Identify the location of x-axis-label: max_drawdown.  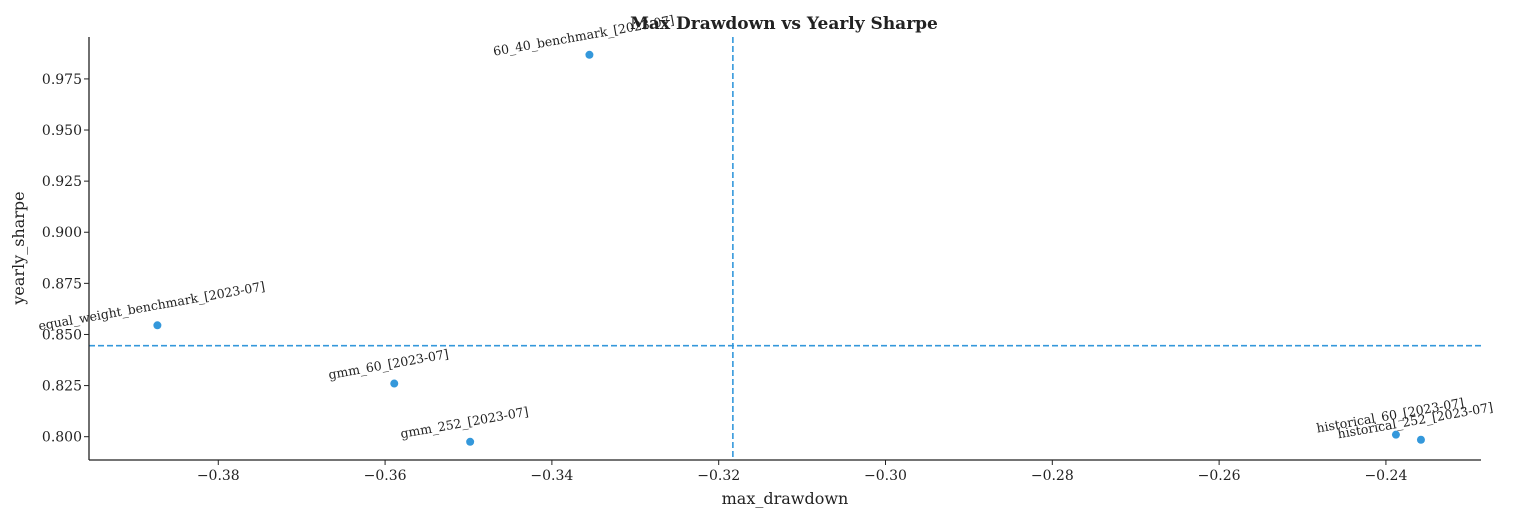
(785, 498).